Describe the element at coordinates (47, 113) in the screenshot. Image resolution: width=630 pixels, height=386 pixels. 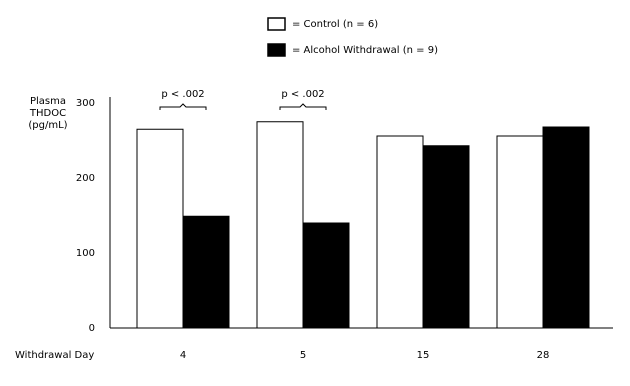
I see `y-axis-label: THDOC` at that location.